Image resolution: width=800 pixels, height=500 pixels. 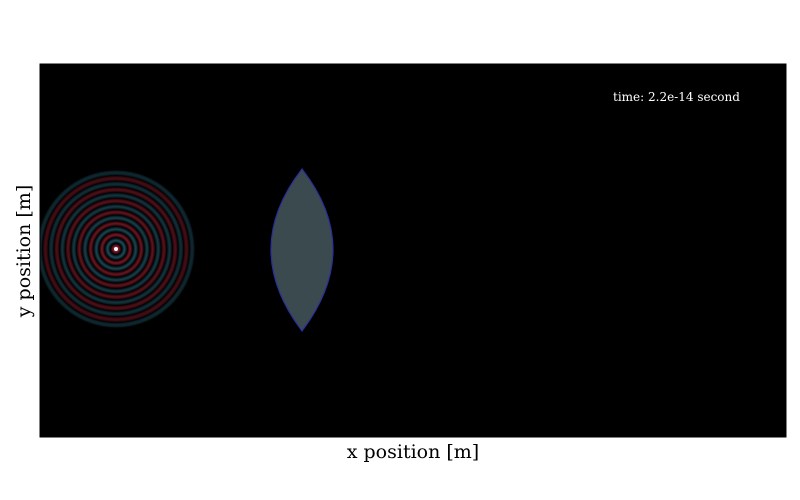 What do you see at coordinates (24, 251) in the screenshot?
I see `y-axis-label: y position [m]` at bounding box center [24, 251].